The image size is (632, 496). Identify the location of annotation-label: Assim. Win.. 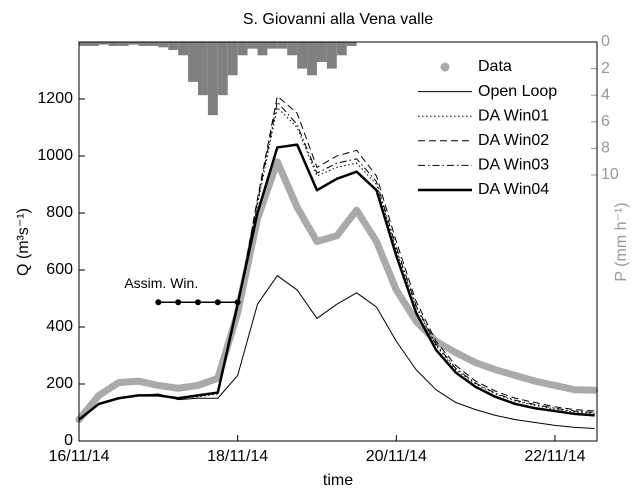
(161, 283).